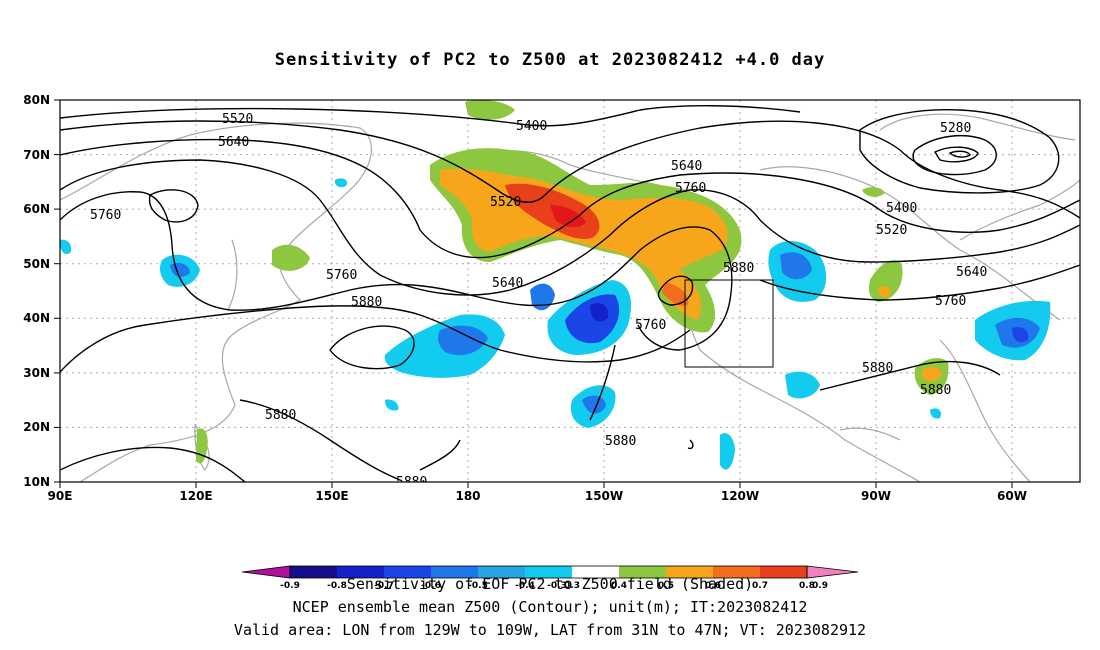  I want to click on lat-label: 60N, so click(36, 209).